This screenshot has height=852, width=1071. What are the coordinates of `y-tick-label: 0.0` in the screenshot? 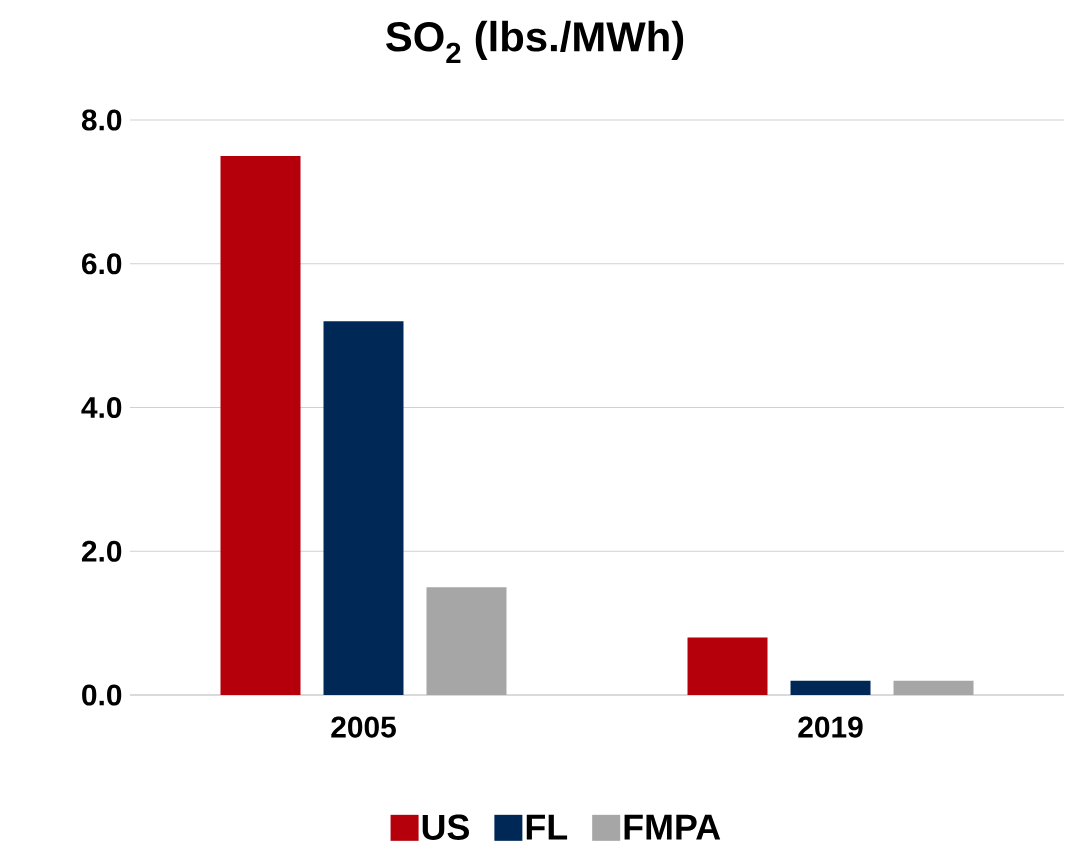 It's located at (102, 695).